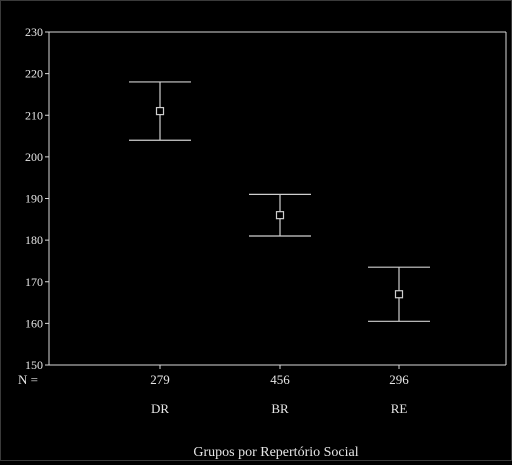 This screenshot has height=465, width=512. I want to click on n-label-dr: 279, so click(160, 379).